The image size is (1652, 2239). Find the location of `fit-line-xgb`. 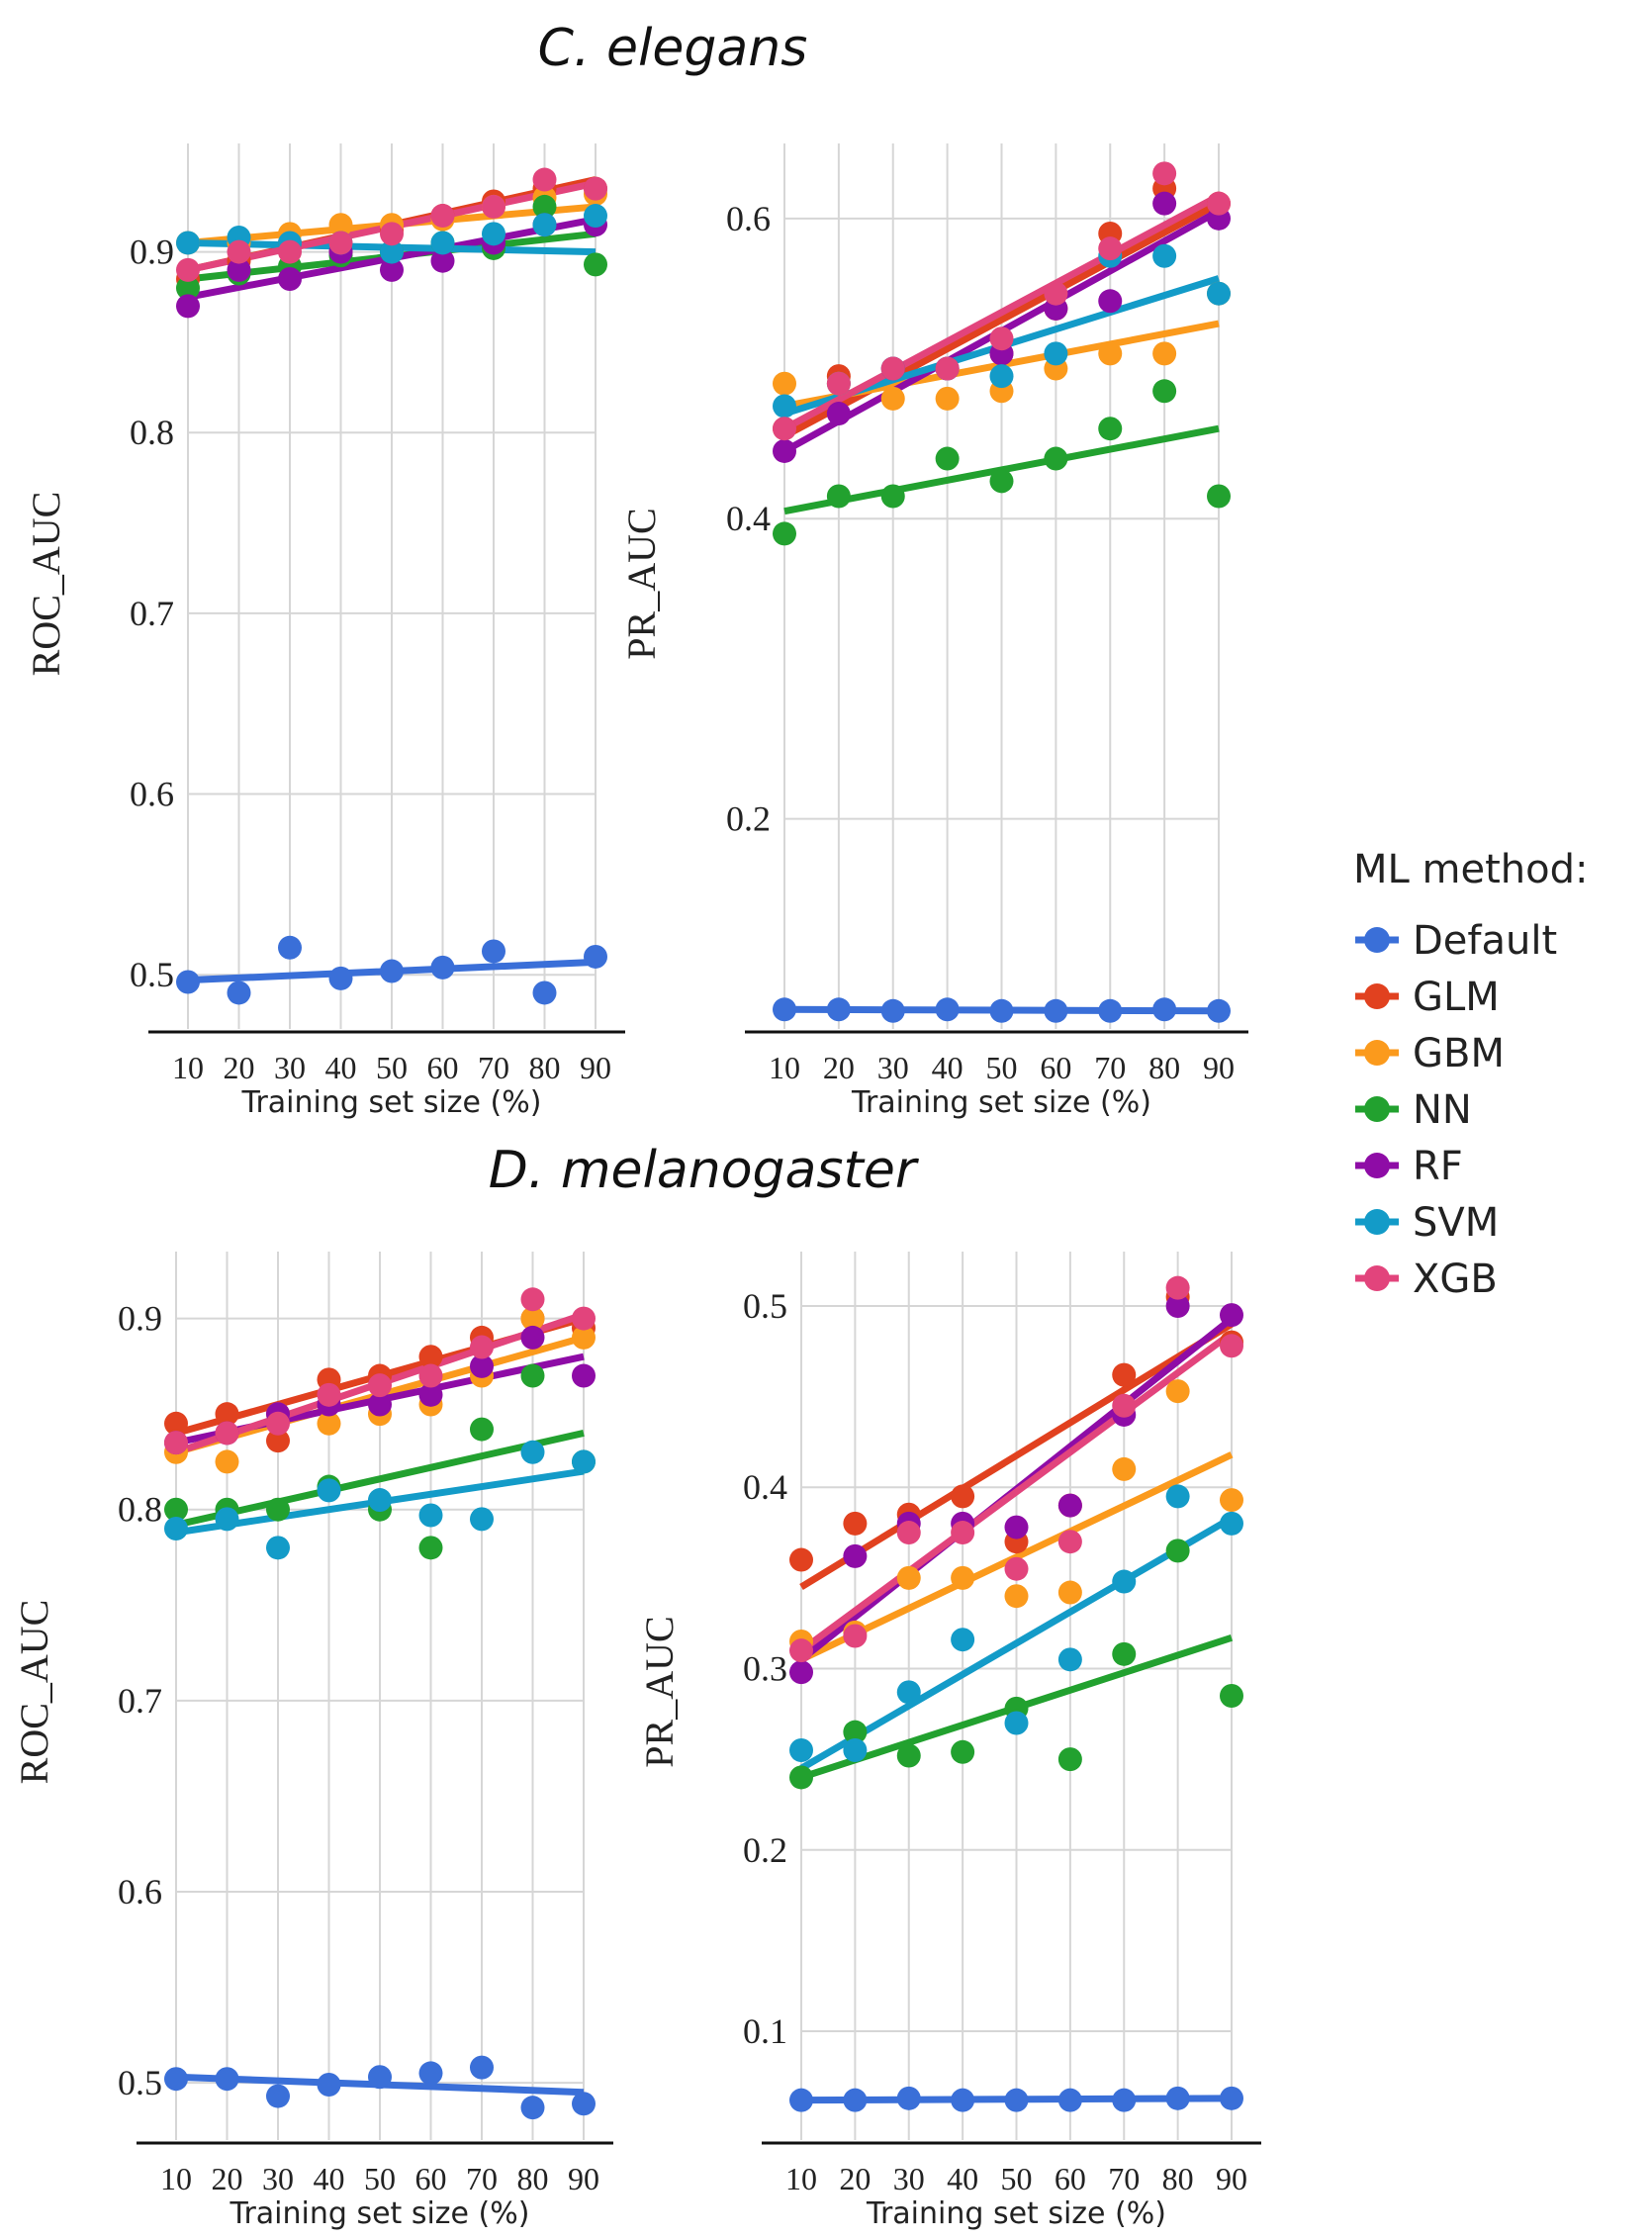

fit-line-xgb is located at coordinates (1017, 1492).